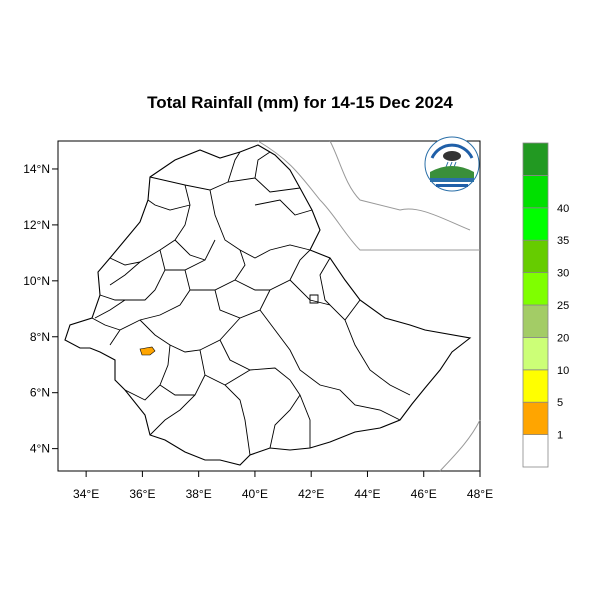 The image size is (600, 600). I want to click on lon-tick-label: 48°E, so click(480, 494).